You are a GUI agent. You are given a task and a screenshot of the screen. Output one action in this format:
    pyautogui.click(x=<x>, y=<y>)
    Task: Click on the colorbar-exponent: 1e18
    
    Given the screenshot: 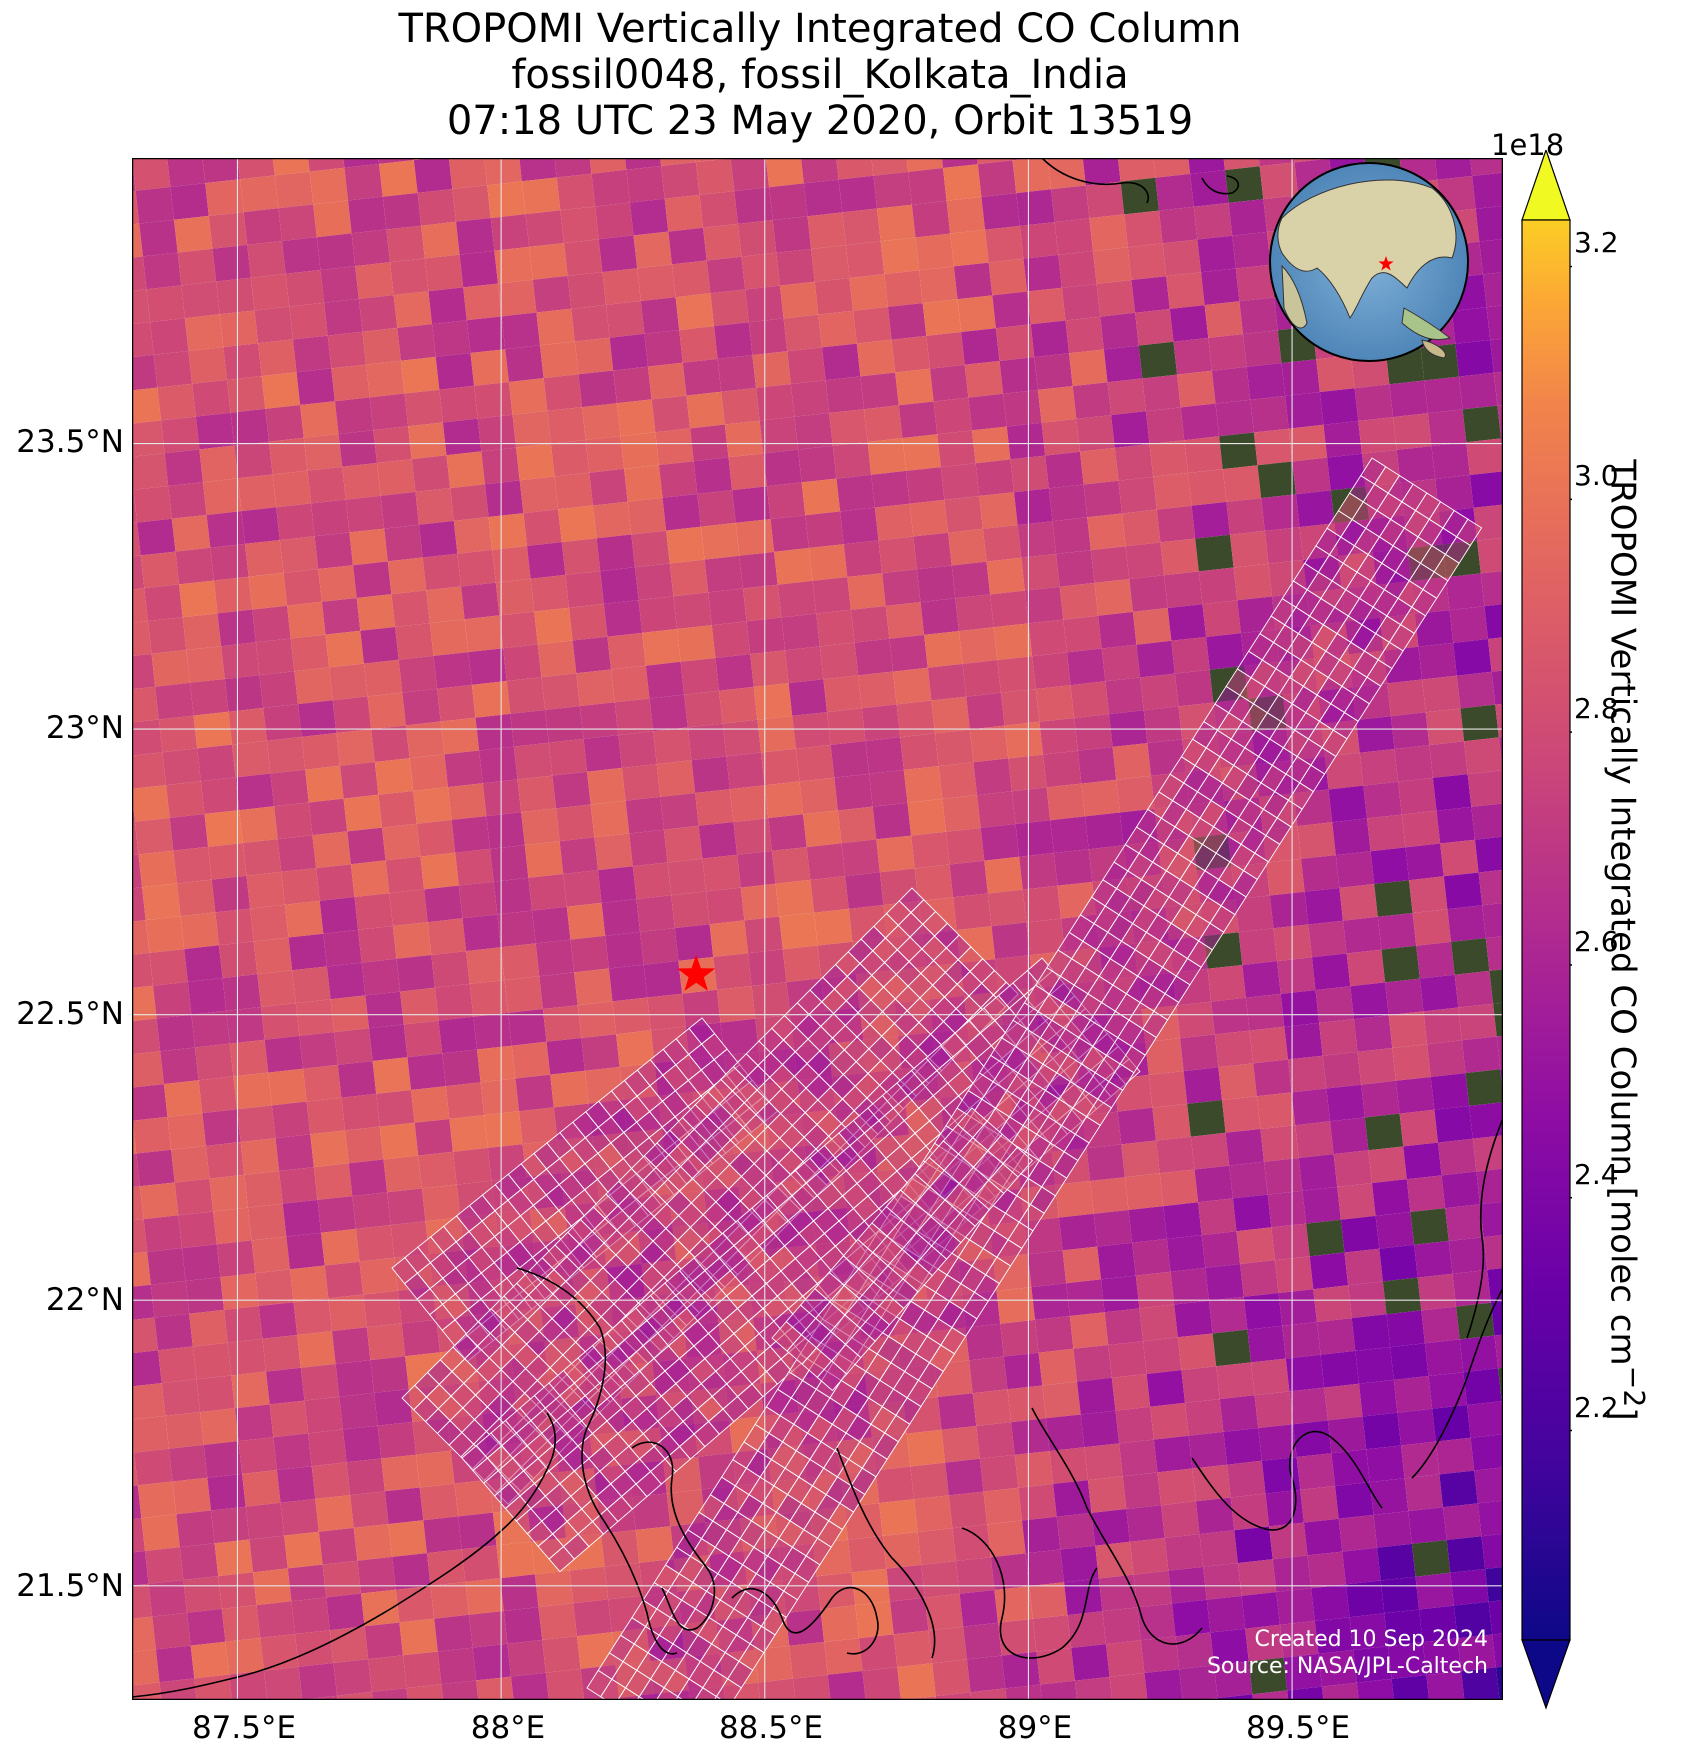 What is the action you would take?
    pyautogui.click(x=1528, y=145)
    